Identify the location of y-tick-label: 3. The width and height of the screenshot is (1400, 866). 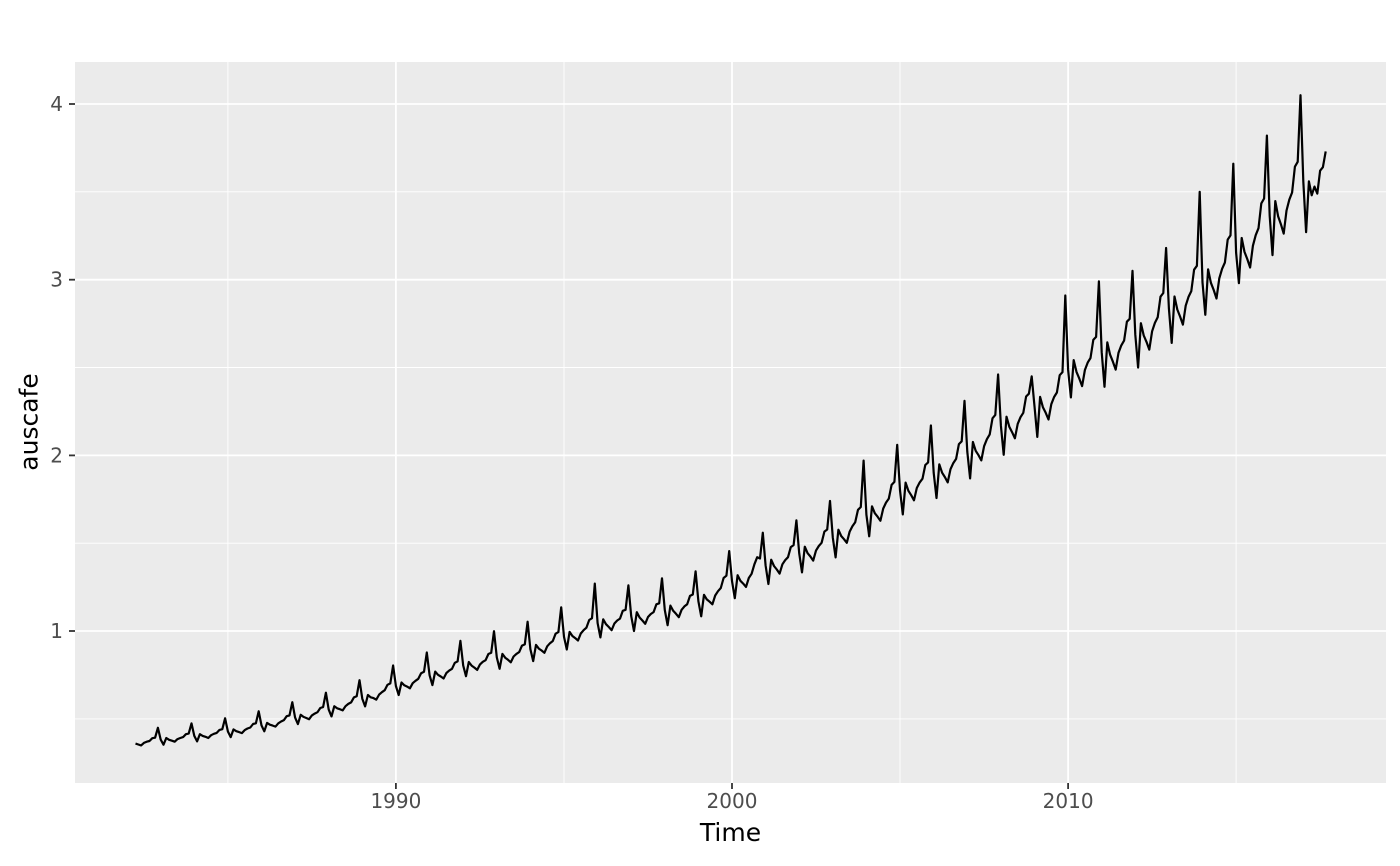
(56, 280).